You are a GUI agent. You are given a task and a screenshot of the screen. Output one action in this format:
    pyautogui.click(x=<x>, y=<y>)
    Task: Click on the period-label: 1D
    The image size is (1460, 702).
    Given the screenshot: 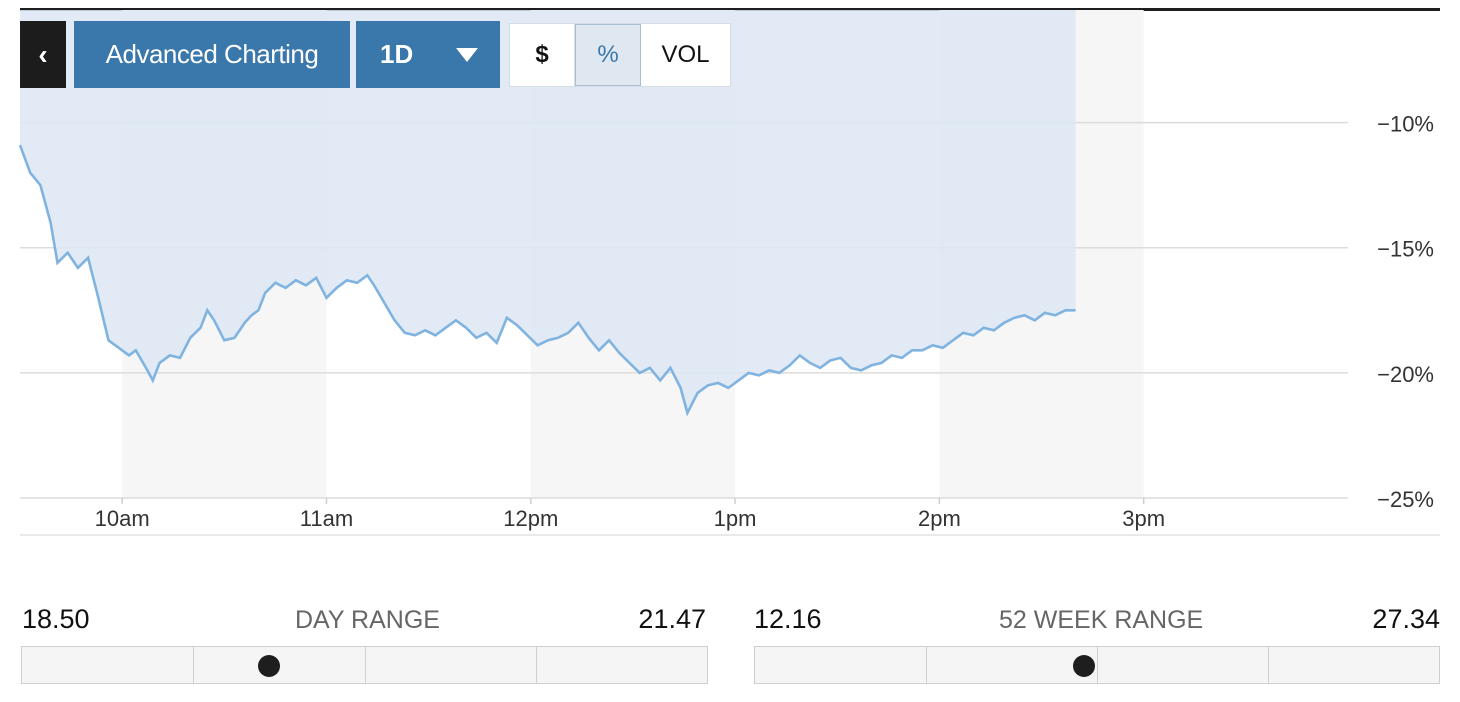 What is the action you would take?
    pyautogui.click(x=397, y=54)
    